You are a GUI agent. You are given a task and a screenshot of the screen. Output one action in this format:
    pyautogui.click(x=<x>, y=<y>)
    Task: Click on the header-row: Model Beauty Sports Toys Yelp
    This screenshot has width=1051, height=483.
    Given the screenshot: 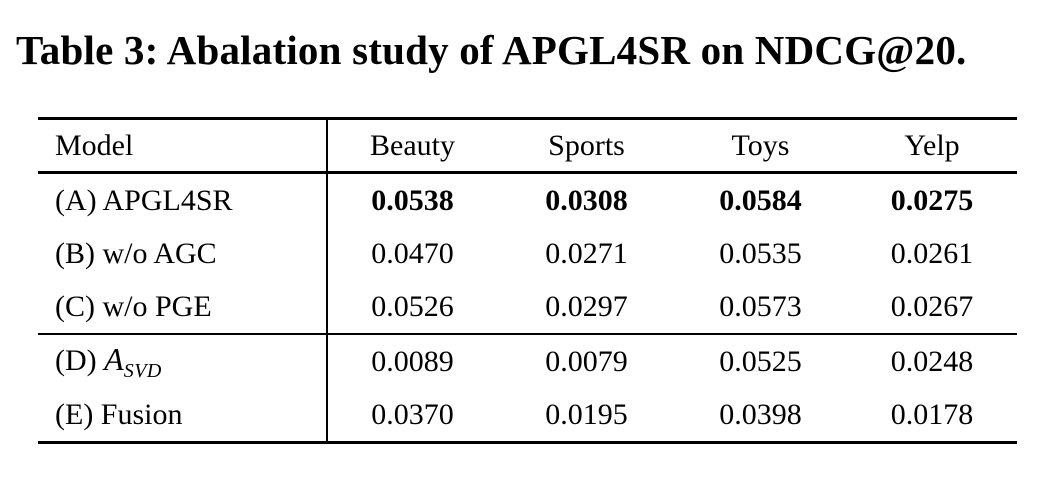 What is the action you would take?
    pyautogui.click(x=527, y=147)
    